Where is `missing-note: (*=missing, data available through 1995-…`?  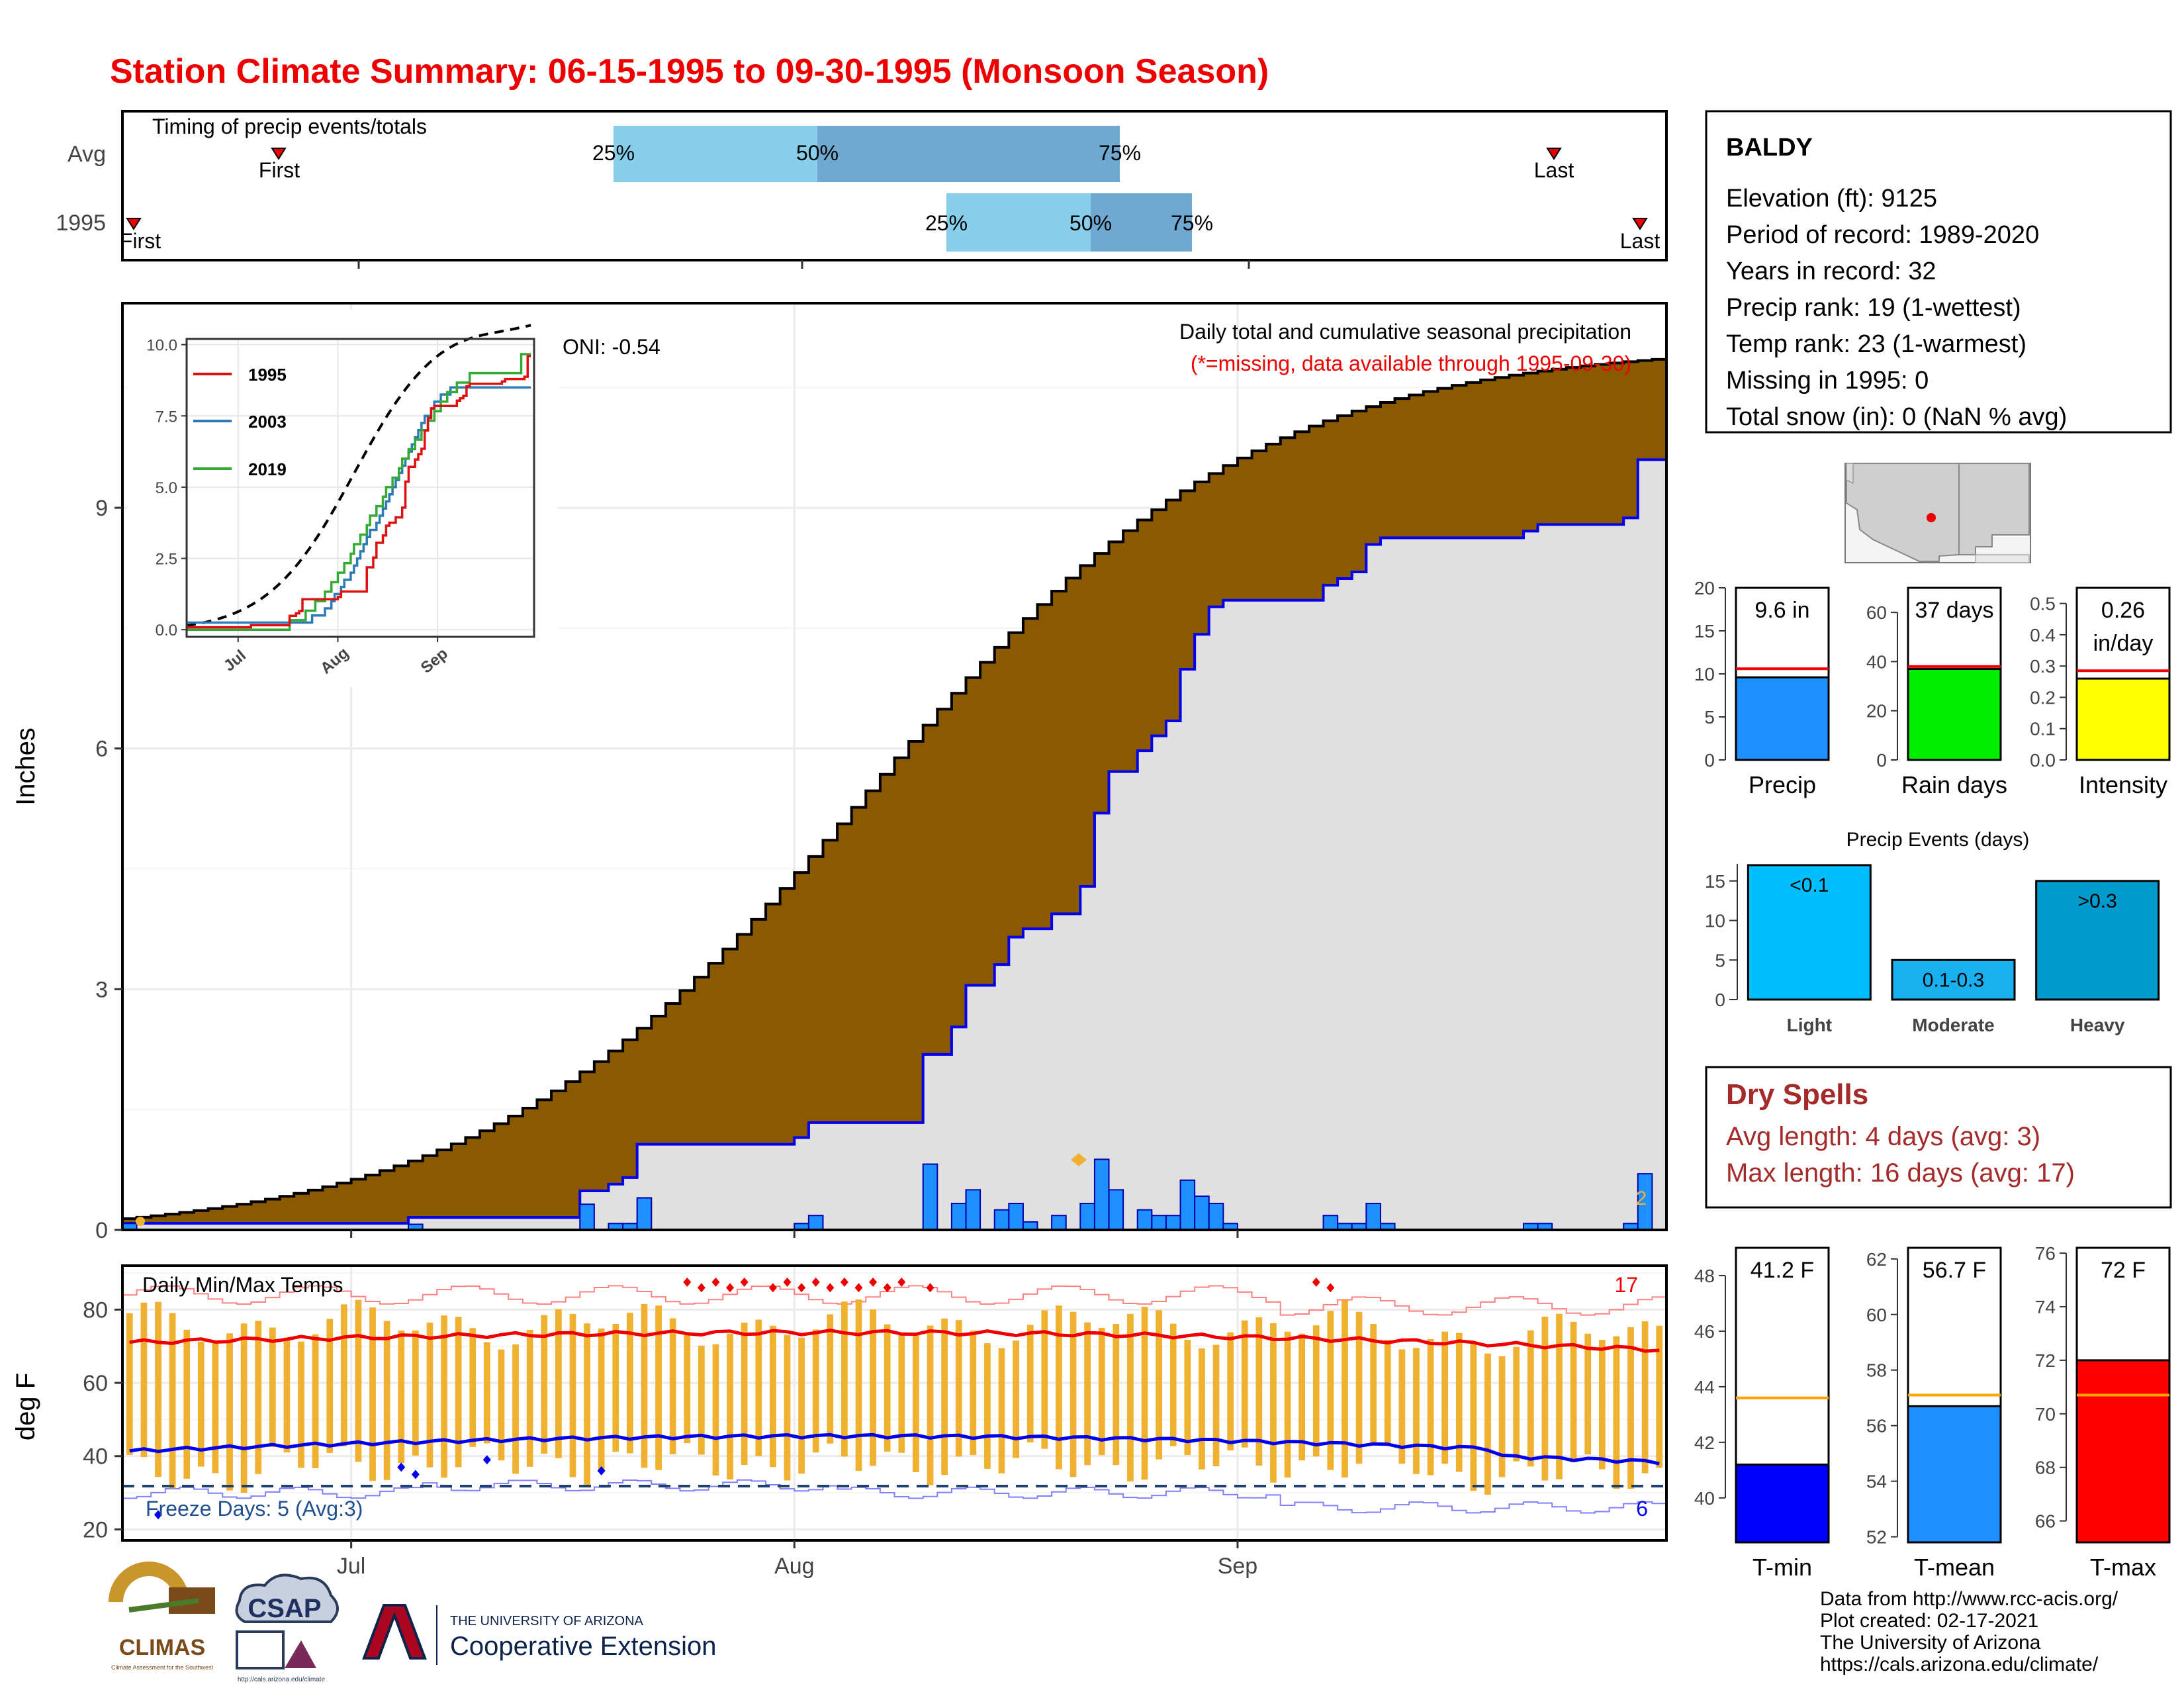 missing-note: (*=missing, data available through 1995-… is located at coordinates (1411, 363).